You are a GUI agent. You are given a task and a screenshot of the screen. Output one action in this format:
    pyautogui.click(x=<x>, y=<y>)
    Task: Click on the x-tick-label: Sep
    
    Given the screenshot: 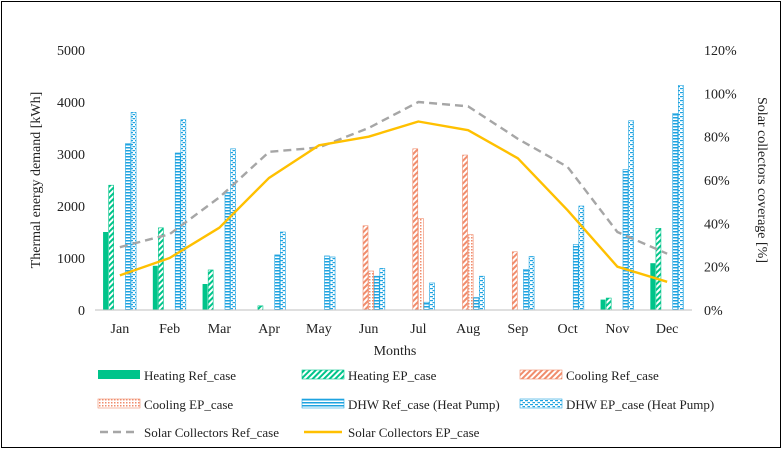 What is the action you would take?
    pyautogui.click(x=517, y=329)
    